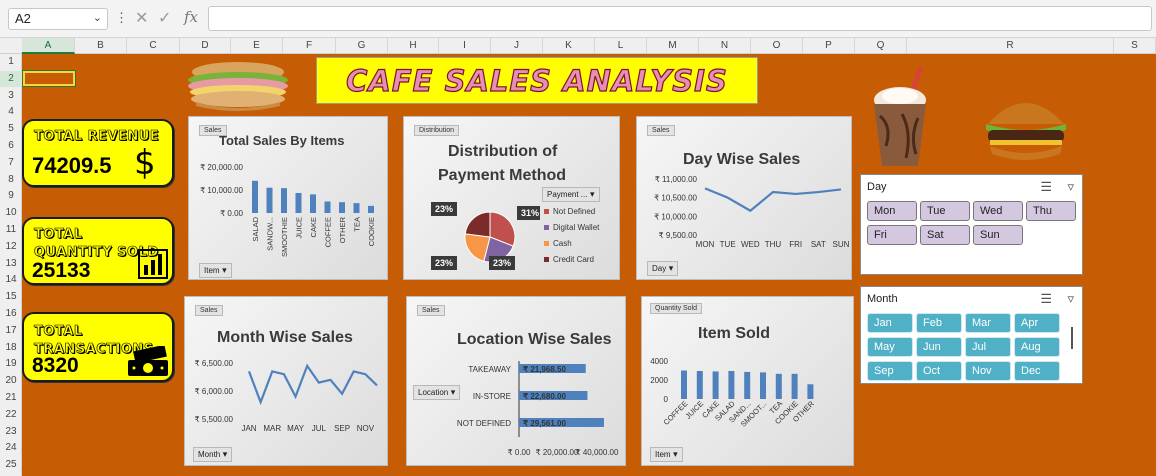 The height and width of the screenshot is (476, 1156). I want to click on slicer-option-dec: Dec, so click(1037, 371).